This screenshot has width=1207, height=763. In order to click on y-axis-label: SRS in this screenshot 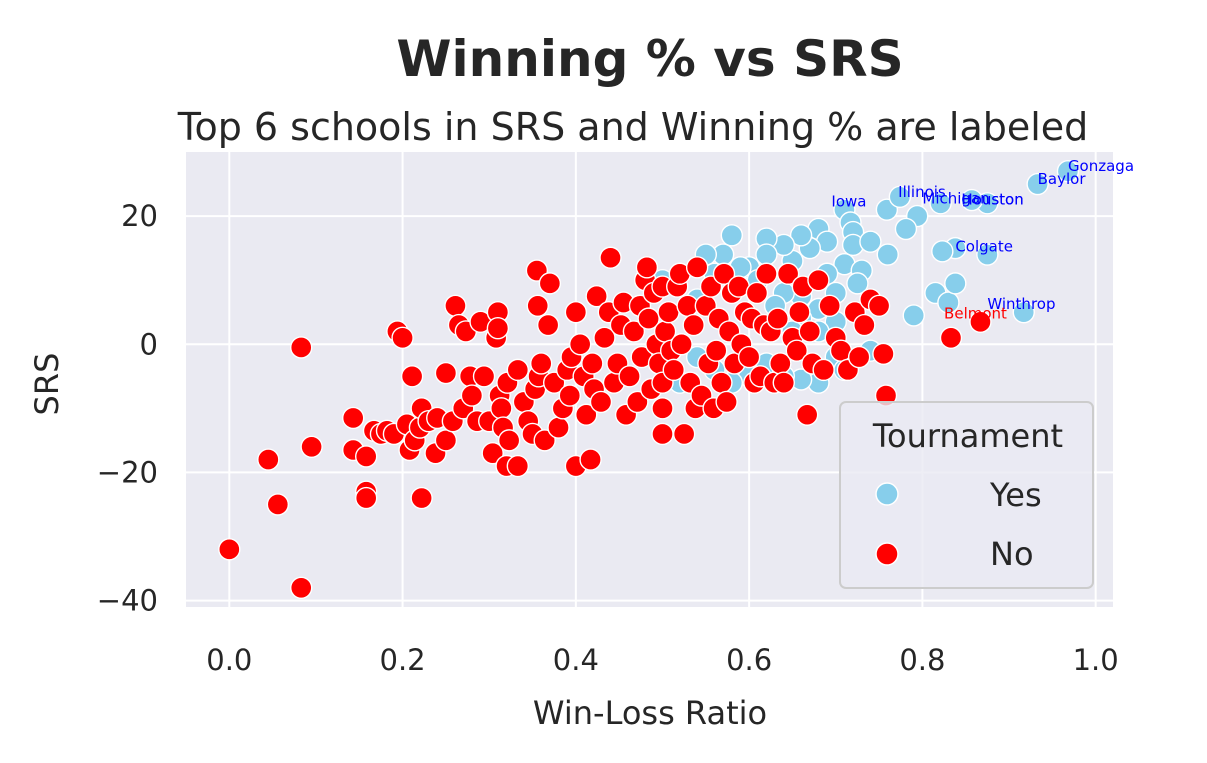, I will do `click(47, 384)`.